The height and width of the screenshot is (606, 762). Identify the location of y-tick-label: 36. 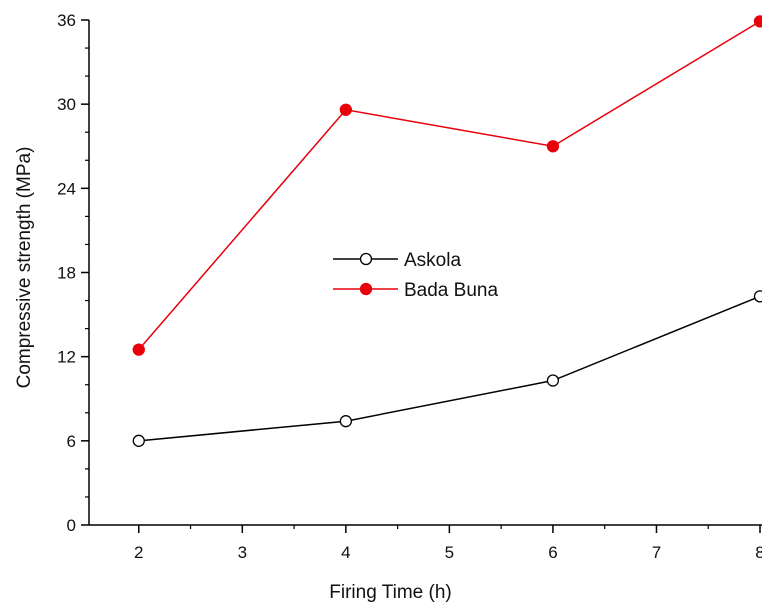
(66, 20).